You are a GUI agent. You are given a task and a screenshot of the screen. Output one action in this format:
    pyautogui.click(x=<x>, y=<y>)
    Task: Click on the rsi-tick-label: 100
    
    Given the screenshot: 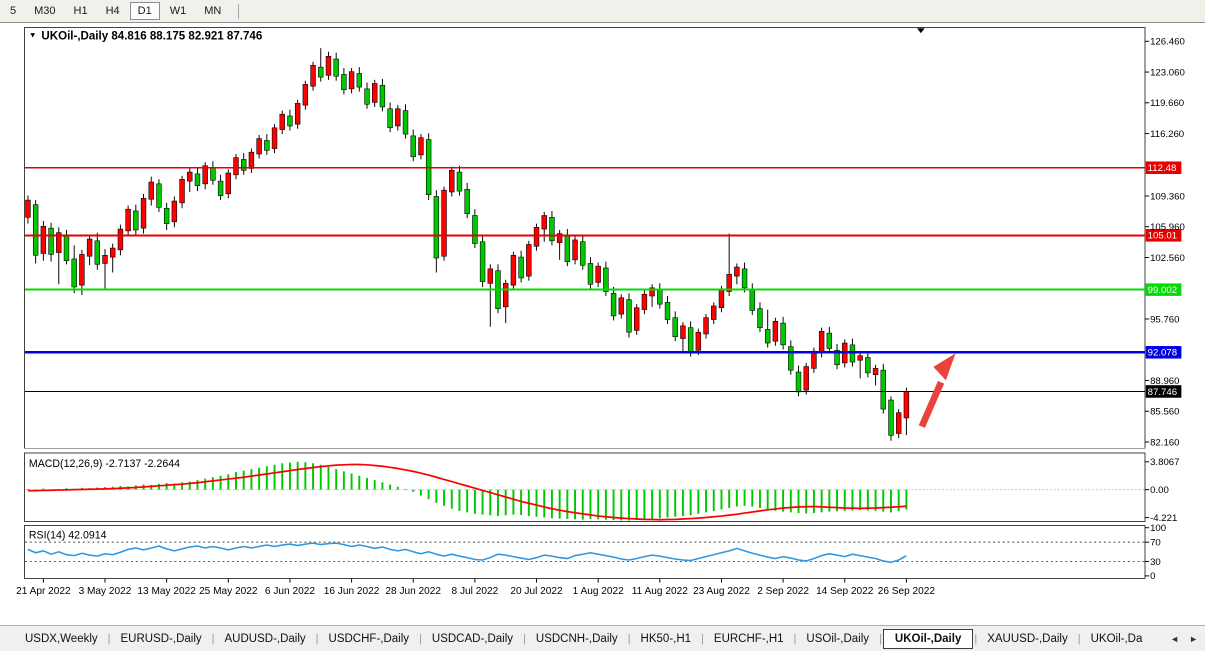 What is the action you would take?
    pyautogui.click(x=1158, y=528)
    